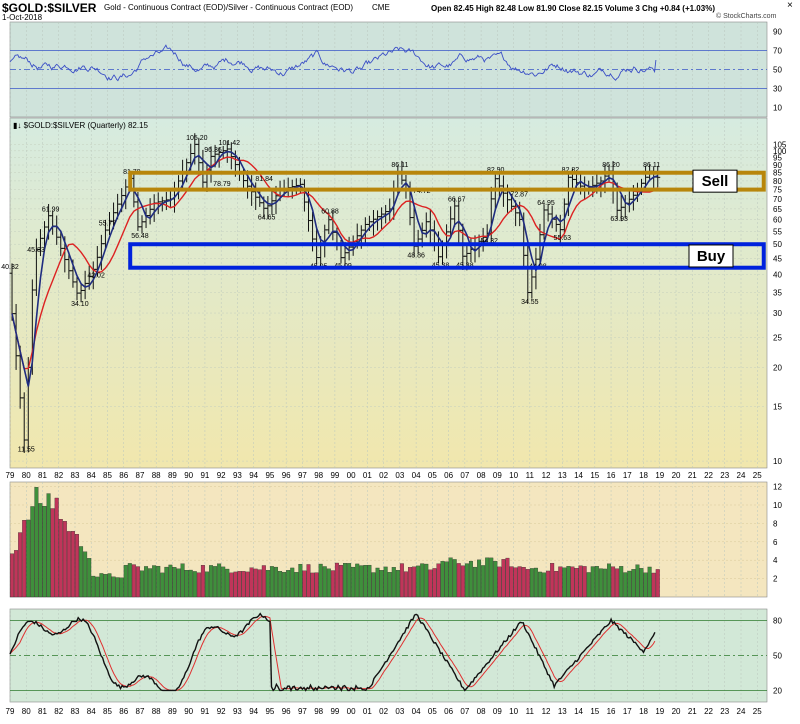  What do you see at coordinates (447, 256) in the screenshot?
I see `buy-zone-box` at bounding box center [447, 256].